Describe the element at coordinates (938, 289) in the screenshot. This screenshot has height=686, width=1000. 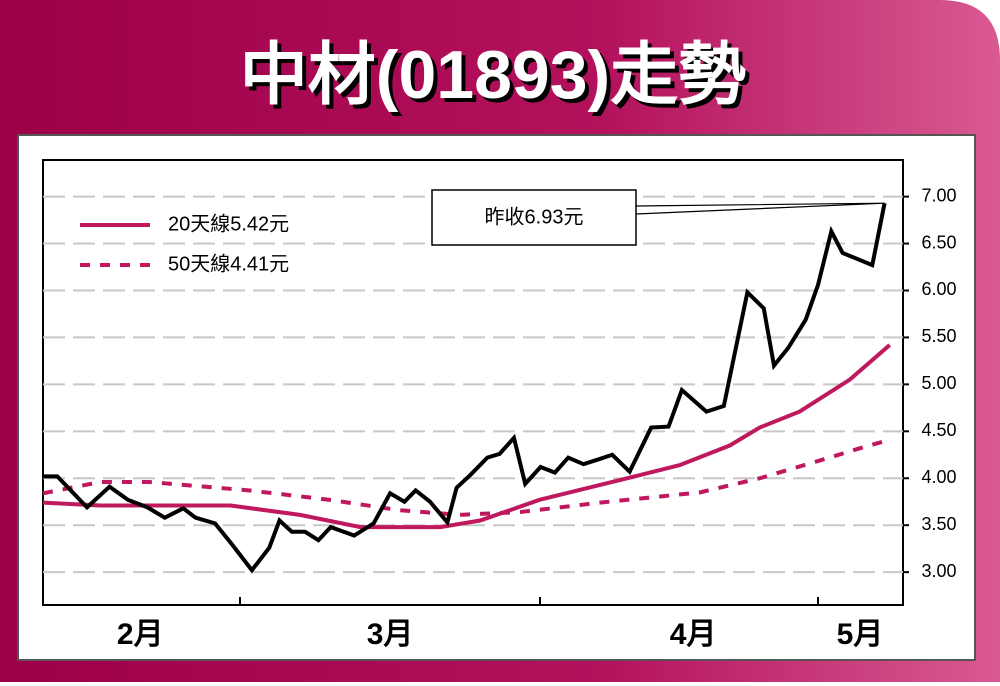
I see `y-tick-label: 6.00` at that location.